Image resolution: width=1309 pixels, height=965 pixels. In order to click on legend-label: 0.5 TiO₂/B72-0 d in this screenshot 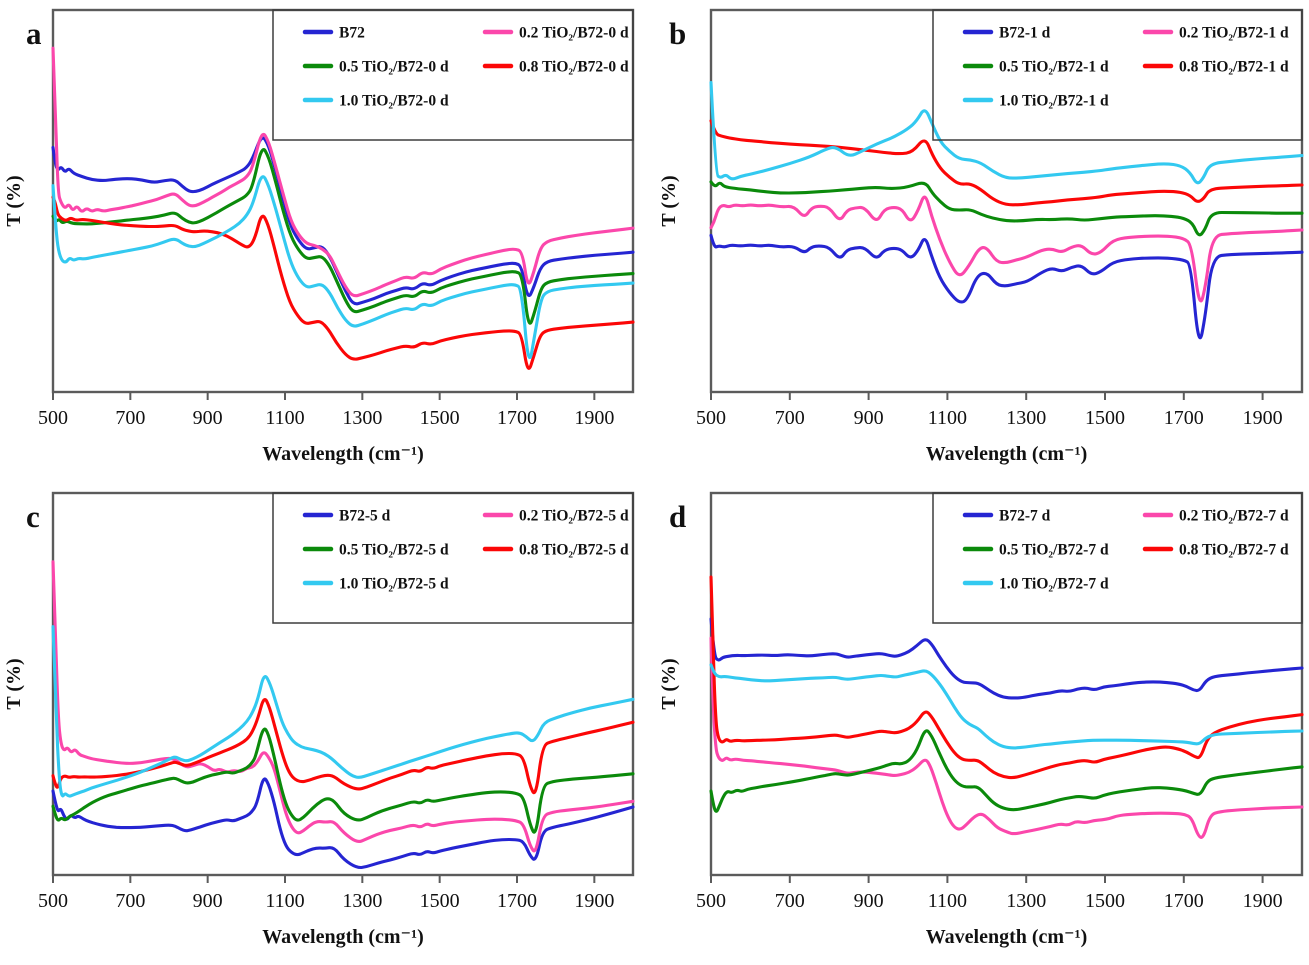, I will do `click(394, 67)`.